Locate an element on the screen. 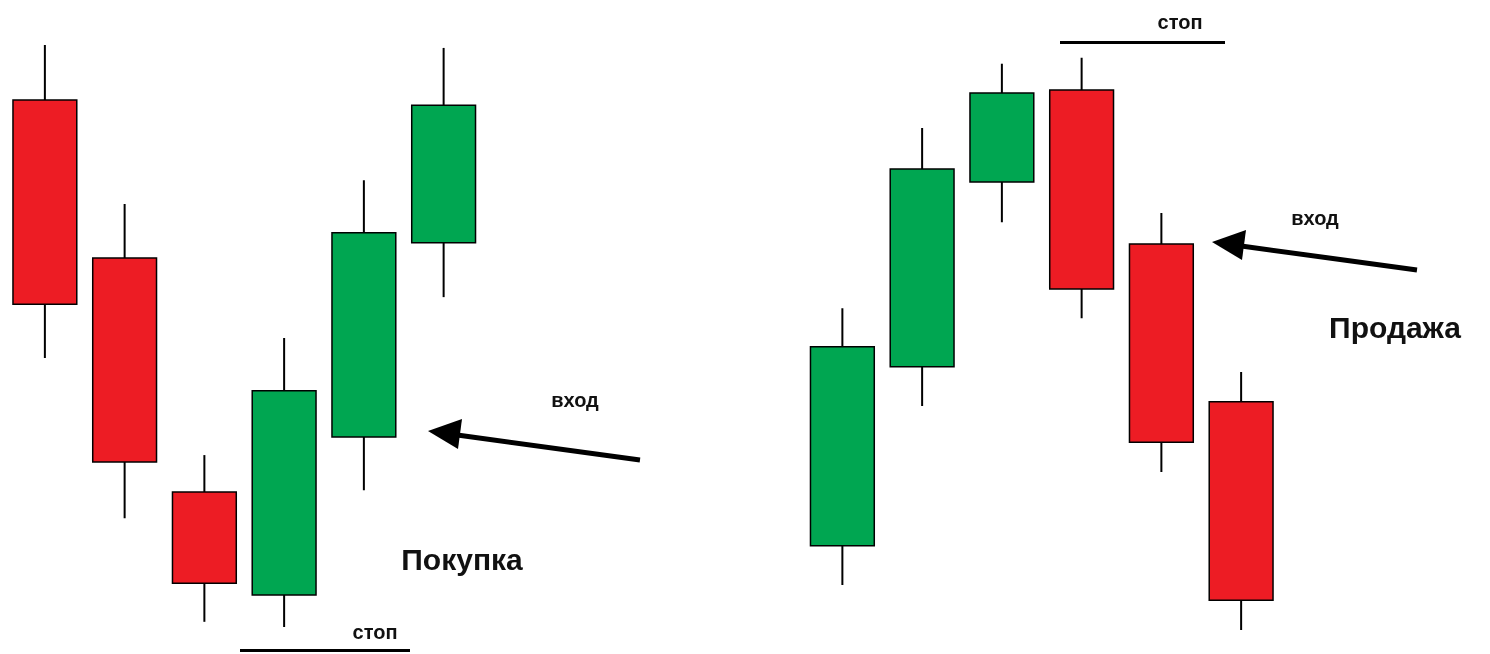 The height and width of the screenshot is (654, 1490). annotation: стоп is located at coordinates (375, 632).